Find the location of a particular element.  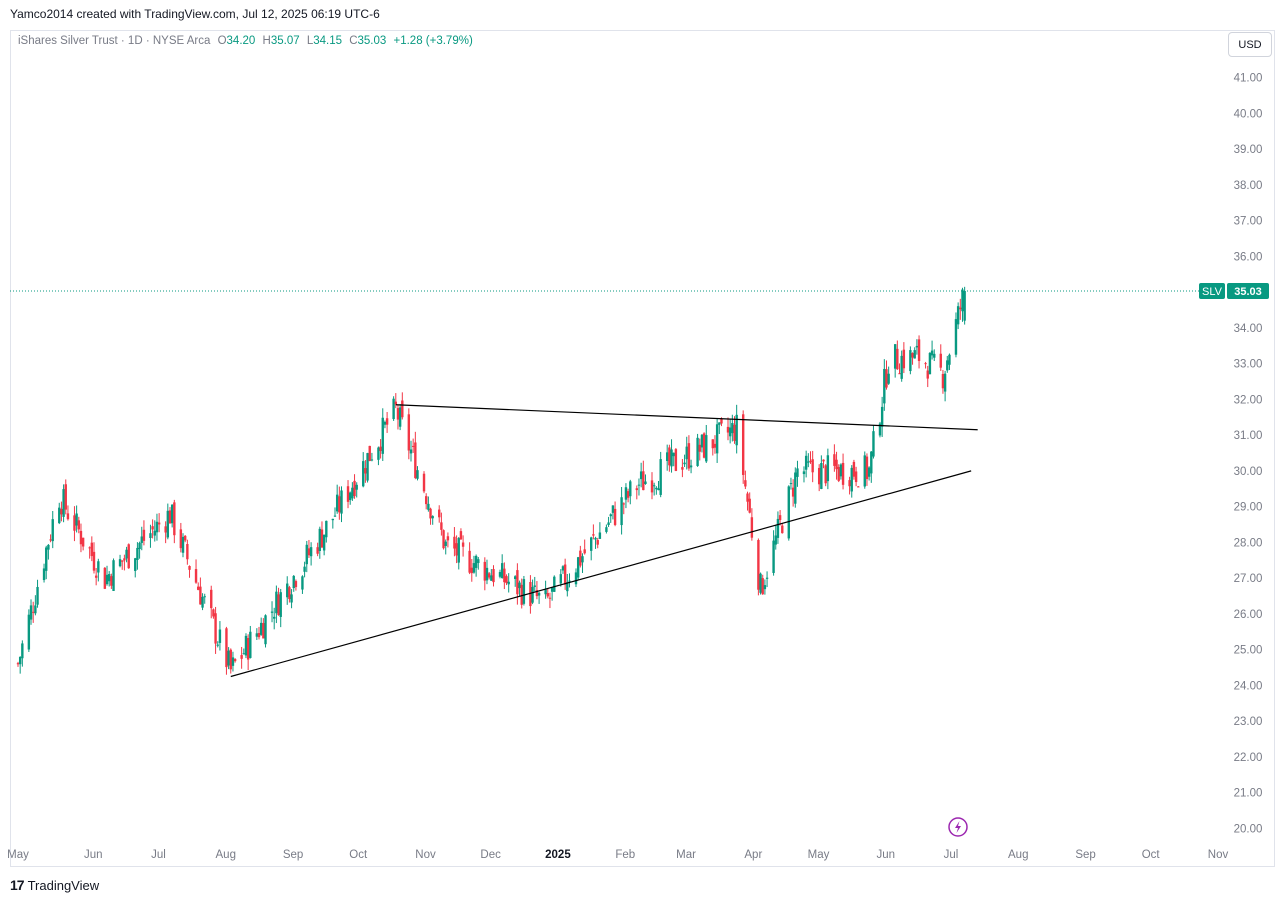

tradingview-logo-icon: 17 is located at coordinates (17, 885).